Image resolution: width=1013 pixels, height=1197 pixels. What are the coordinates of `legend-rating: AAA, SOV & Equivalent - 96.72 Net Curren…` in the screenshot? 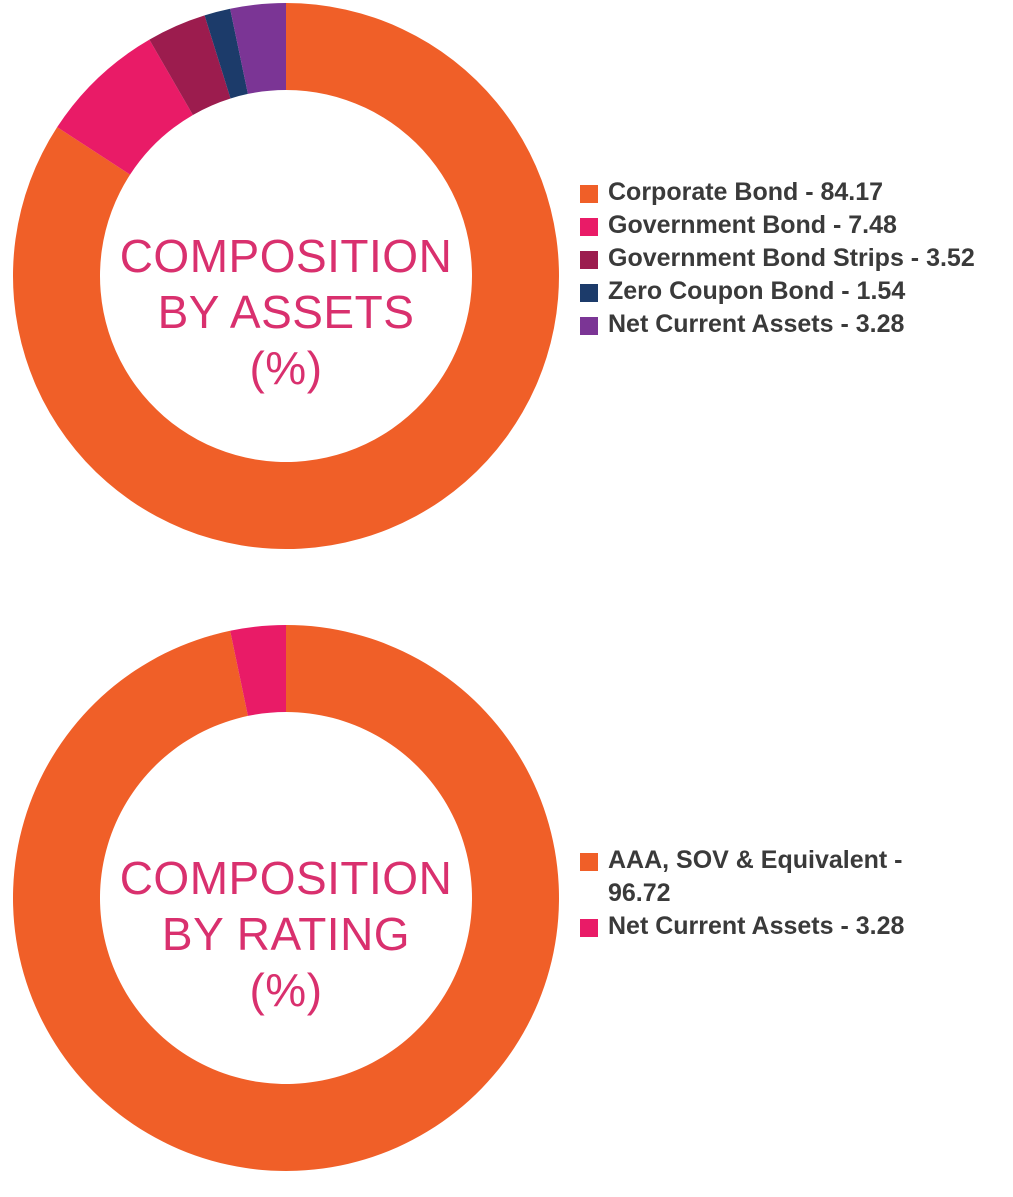 It's located at (793, 893).